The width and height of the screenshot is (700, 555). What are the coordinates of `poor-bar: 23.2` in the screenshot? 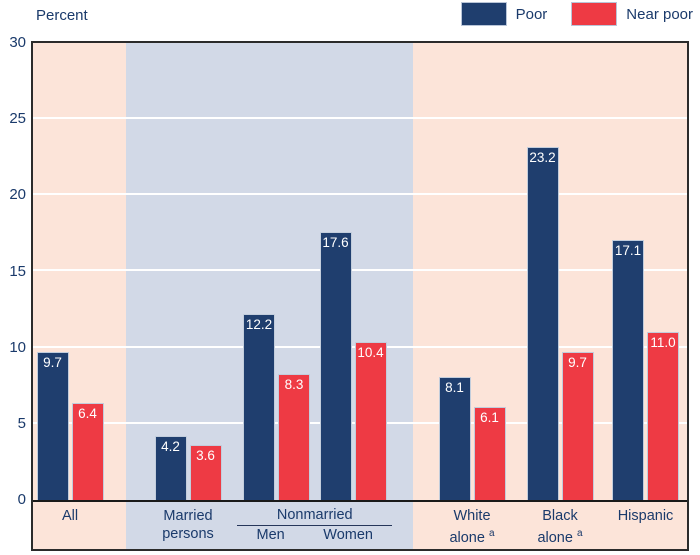 It's located at (542, 323).